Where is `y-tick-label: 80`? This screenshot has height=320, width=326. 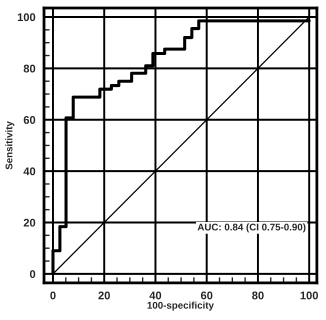 y-tick-label: 80 is located at coordinates (30, 68).